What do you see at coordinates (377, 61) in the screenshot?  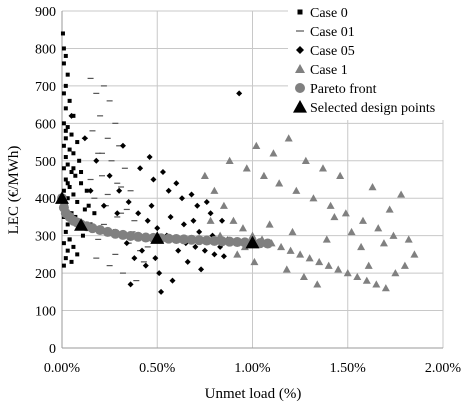 I see `legend-background` at bounding box center [377, 61].